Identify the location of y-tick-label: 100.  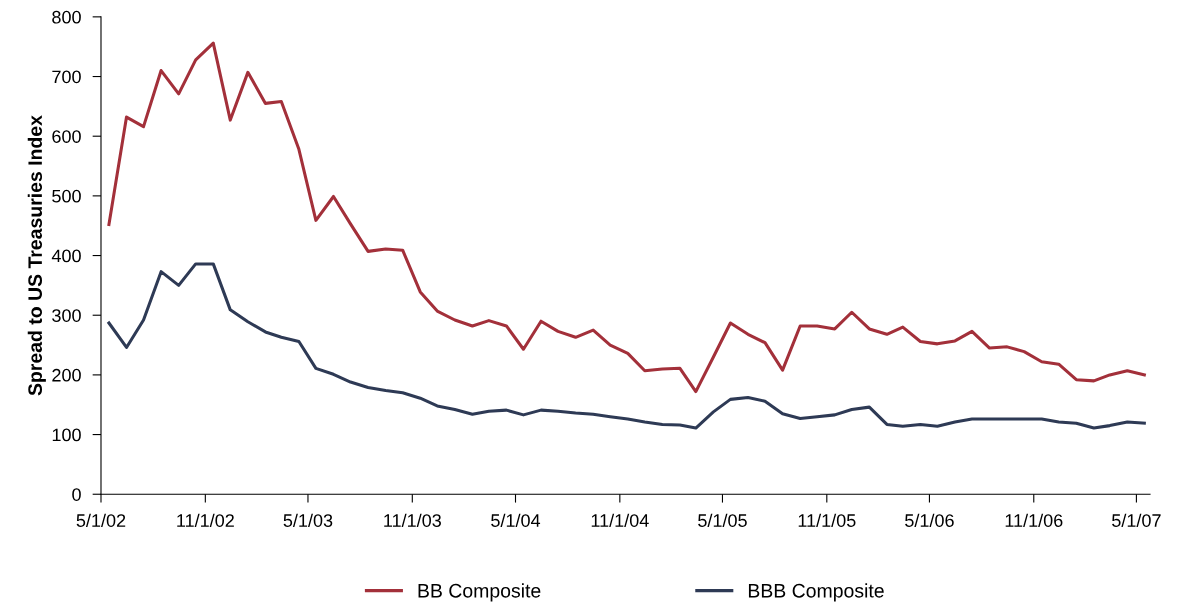
(66, 435).